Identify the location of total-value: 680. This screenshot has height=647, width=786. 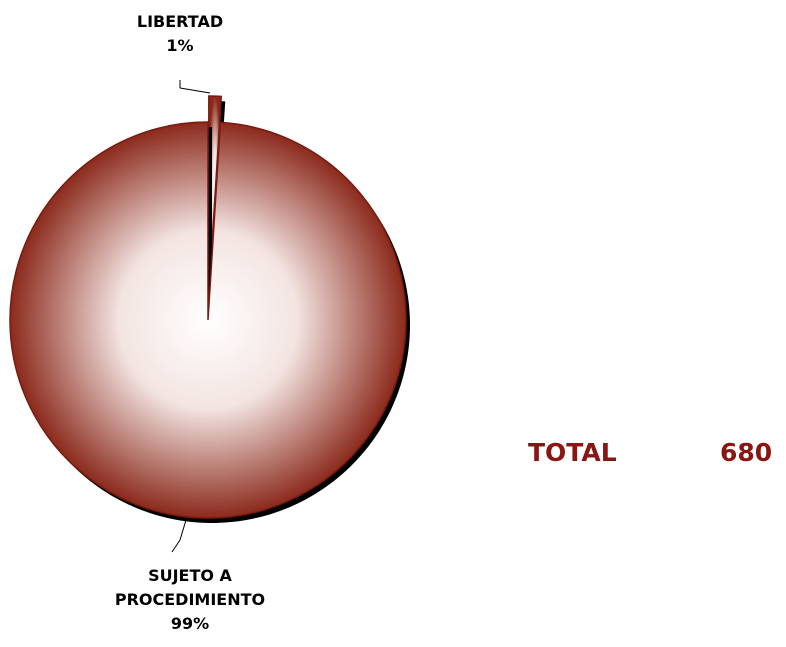
(746, 452).